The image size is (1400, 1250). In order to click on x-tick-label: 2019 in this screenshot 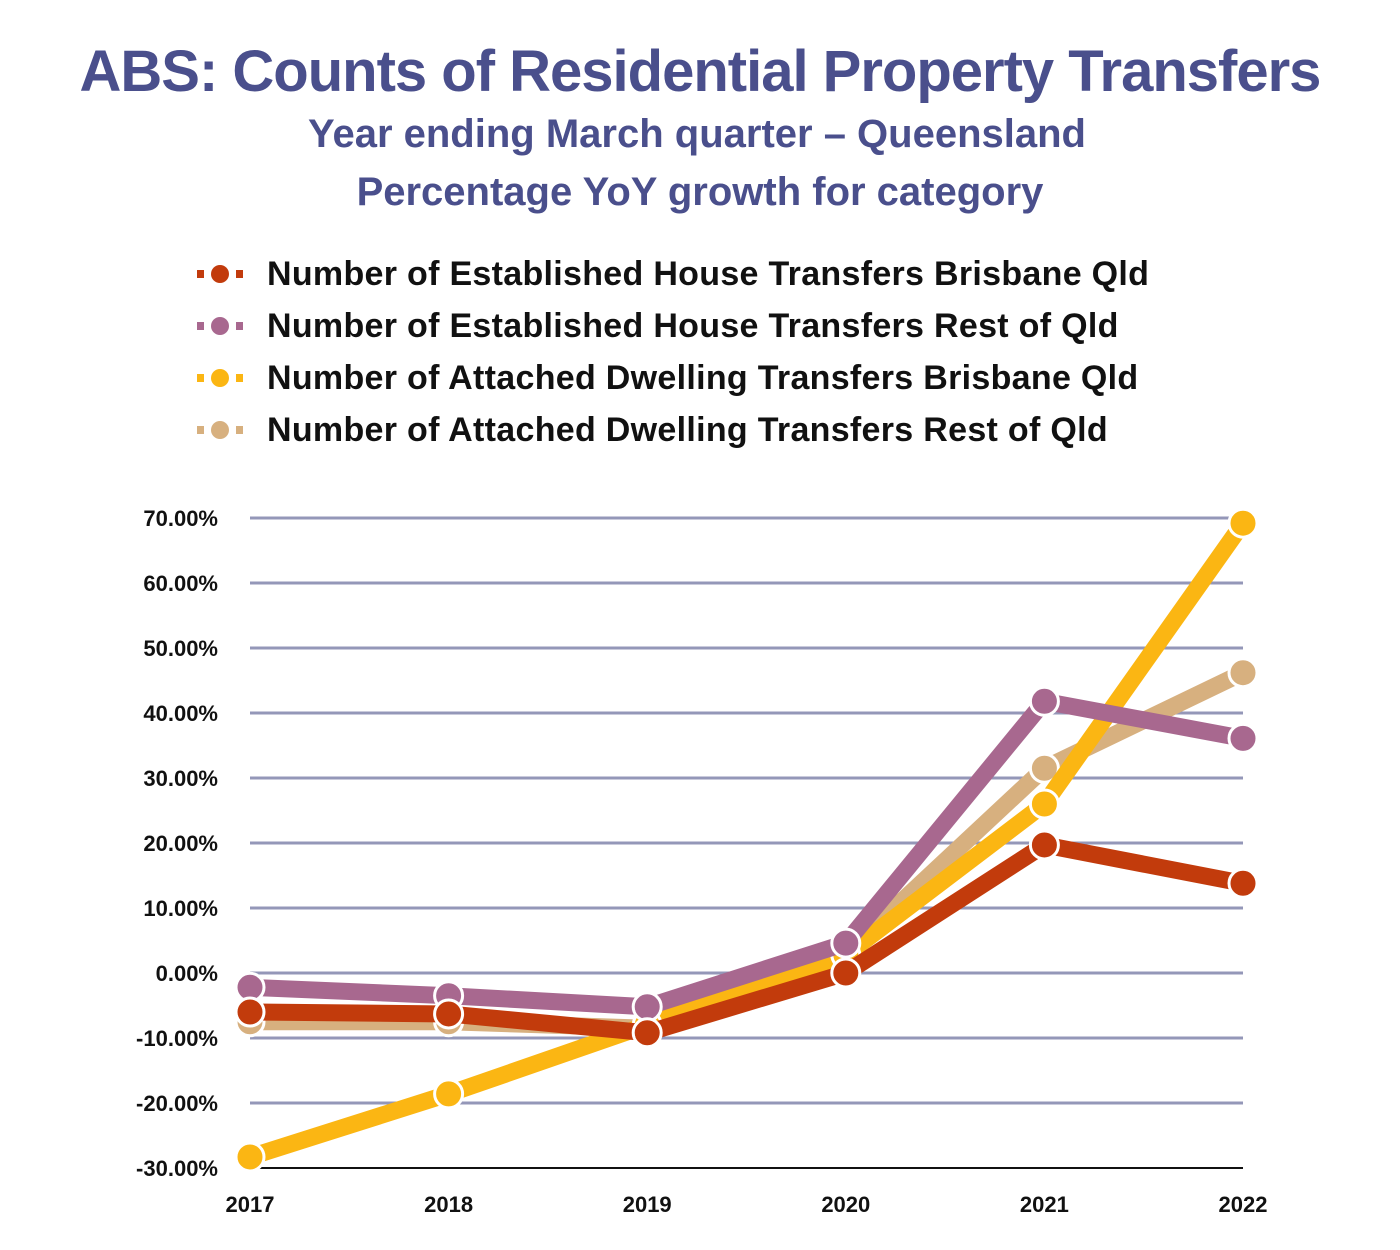, I will do `click(647, 1204)`.